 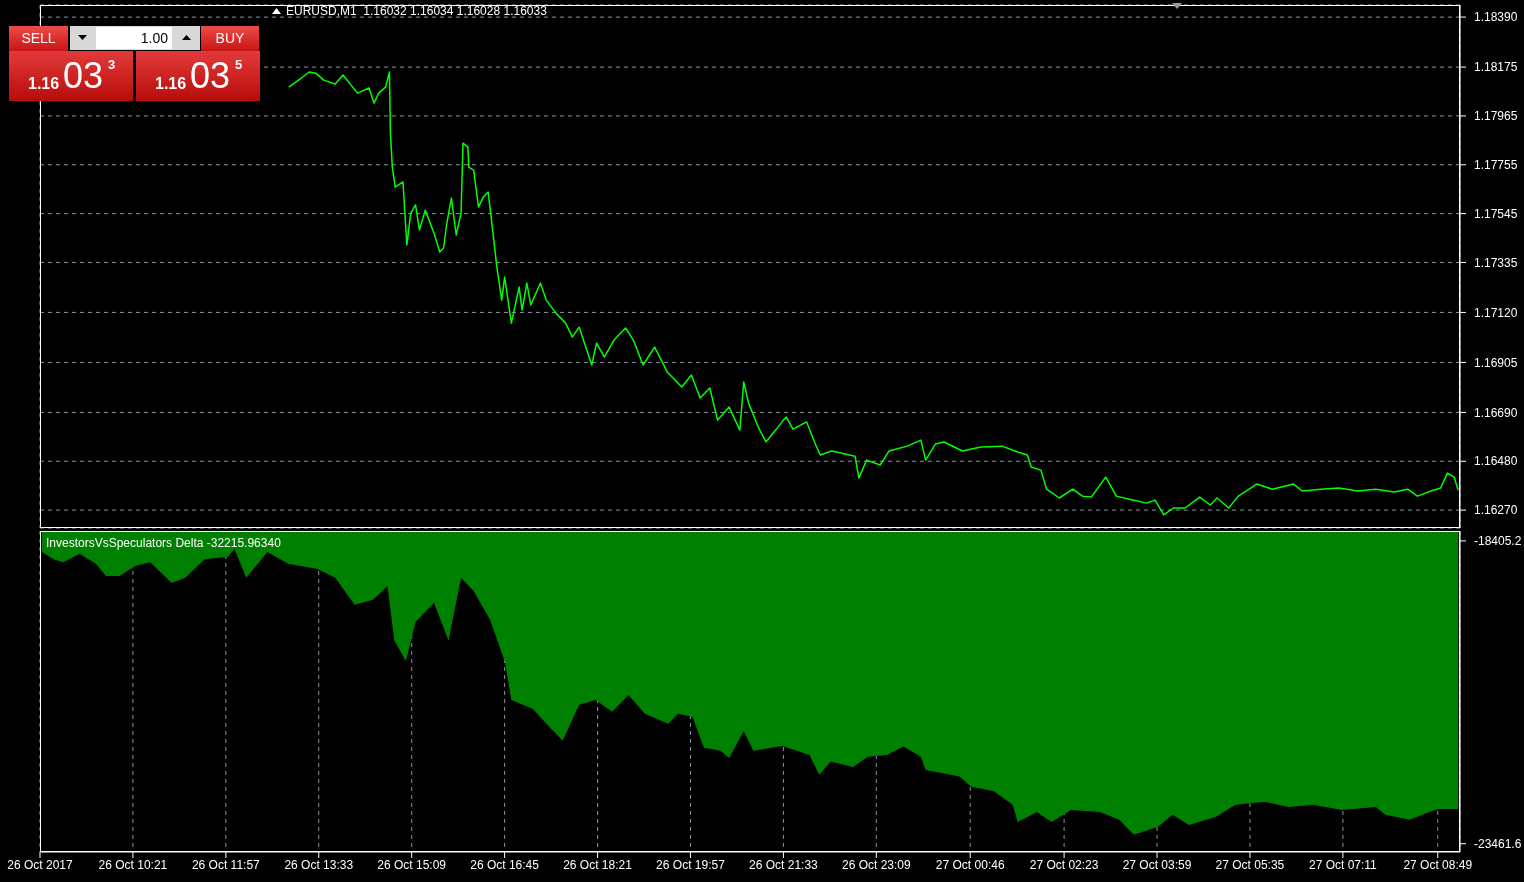 I want to click on x-tick-label: 27 Oct 03:59, so click(x=1157, y=864).